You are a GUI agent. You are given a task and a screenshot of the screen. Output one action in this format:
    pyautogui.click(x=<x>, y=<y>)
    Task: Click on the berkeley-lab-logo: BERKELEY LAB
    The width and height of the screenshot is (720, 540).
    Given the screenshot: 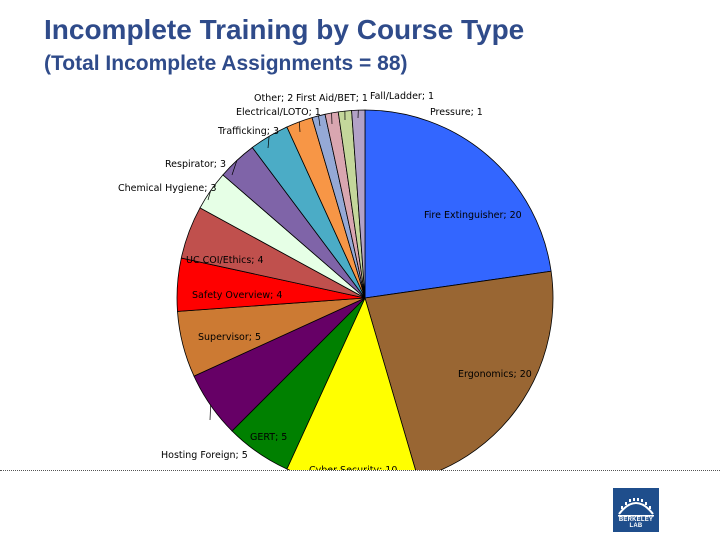 What is the action you would take?
    pyautogui.click(x=636, y=510)
    